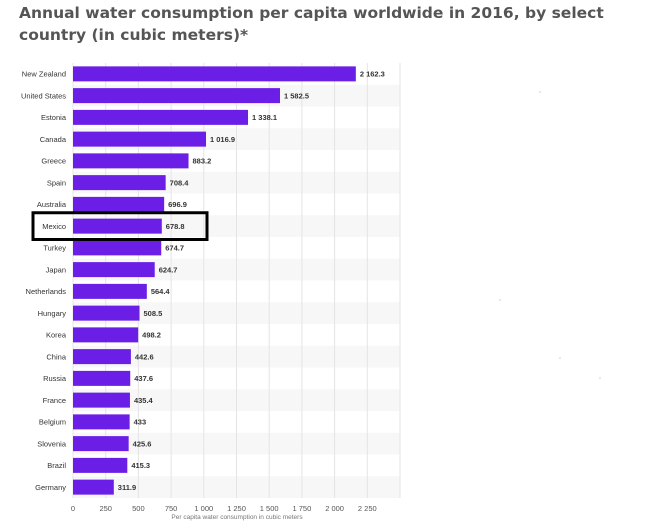  Describe the element at coordinates (144, 356) in the screenshot. I see `value-label: 442.6` at that location.